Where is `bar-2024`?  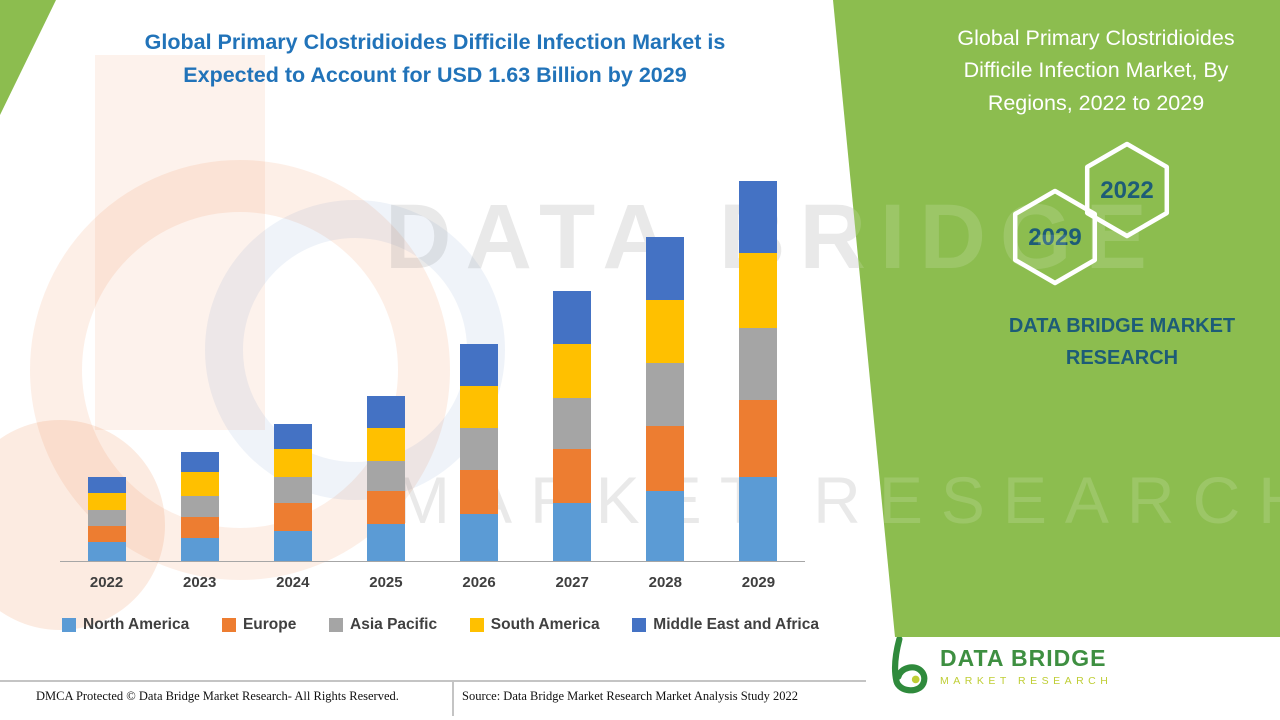 bar-2024 is located at coordinates (292, 492).